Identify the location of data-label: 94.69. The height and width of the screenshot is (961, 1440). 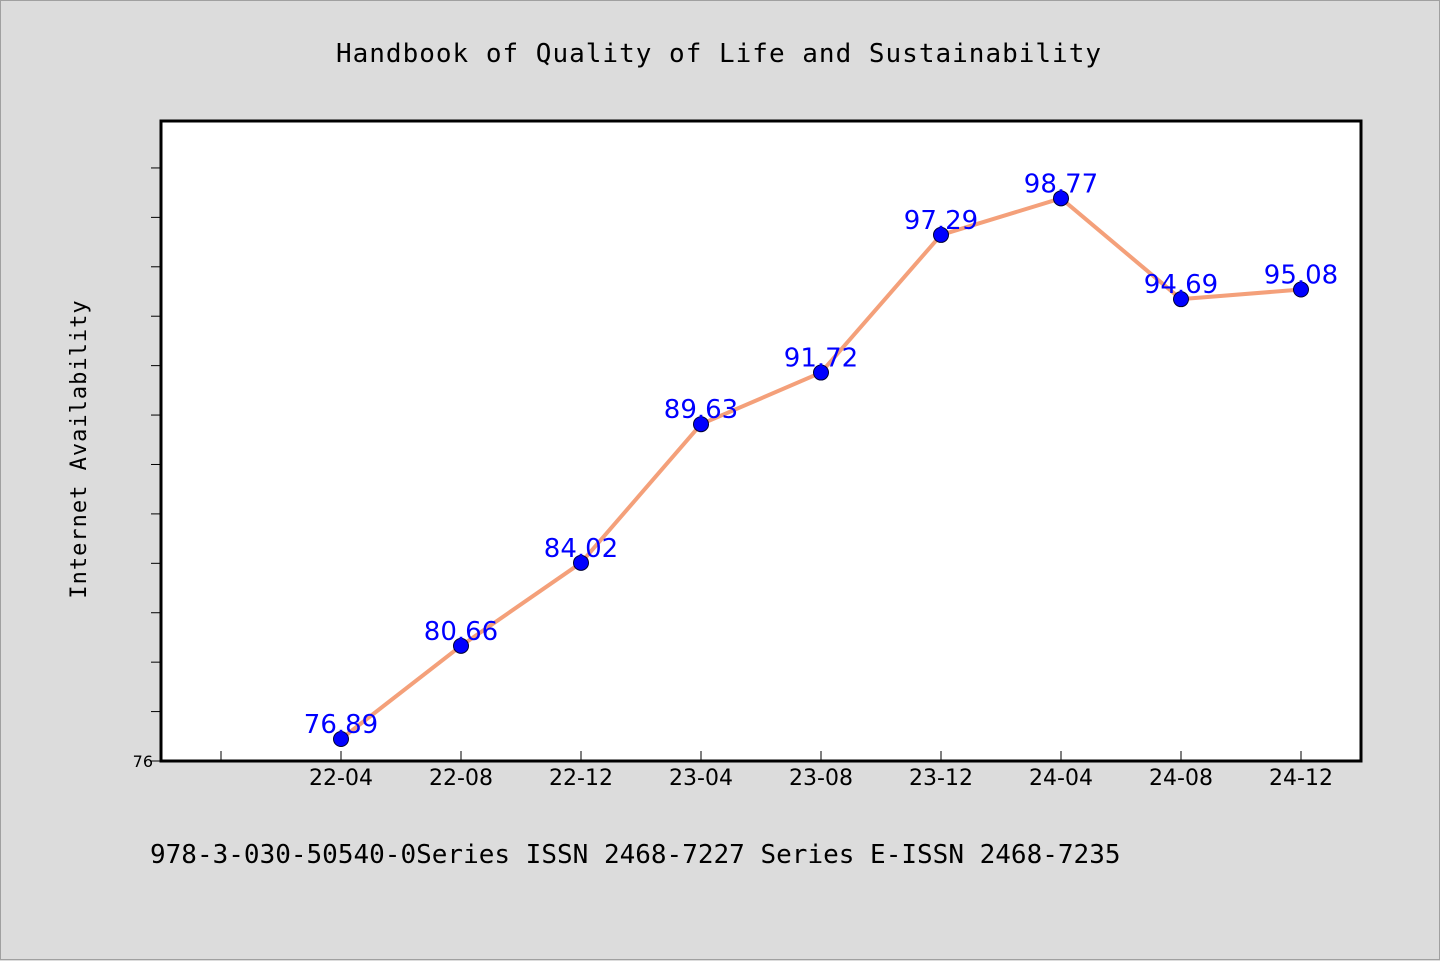
(1181, 285).